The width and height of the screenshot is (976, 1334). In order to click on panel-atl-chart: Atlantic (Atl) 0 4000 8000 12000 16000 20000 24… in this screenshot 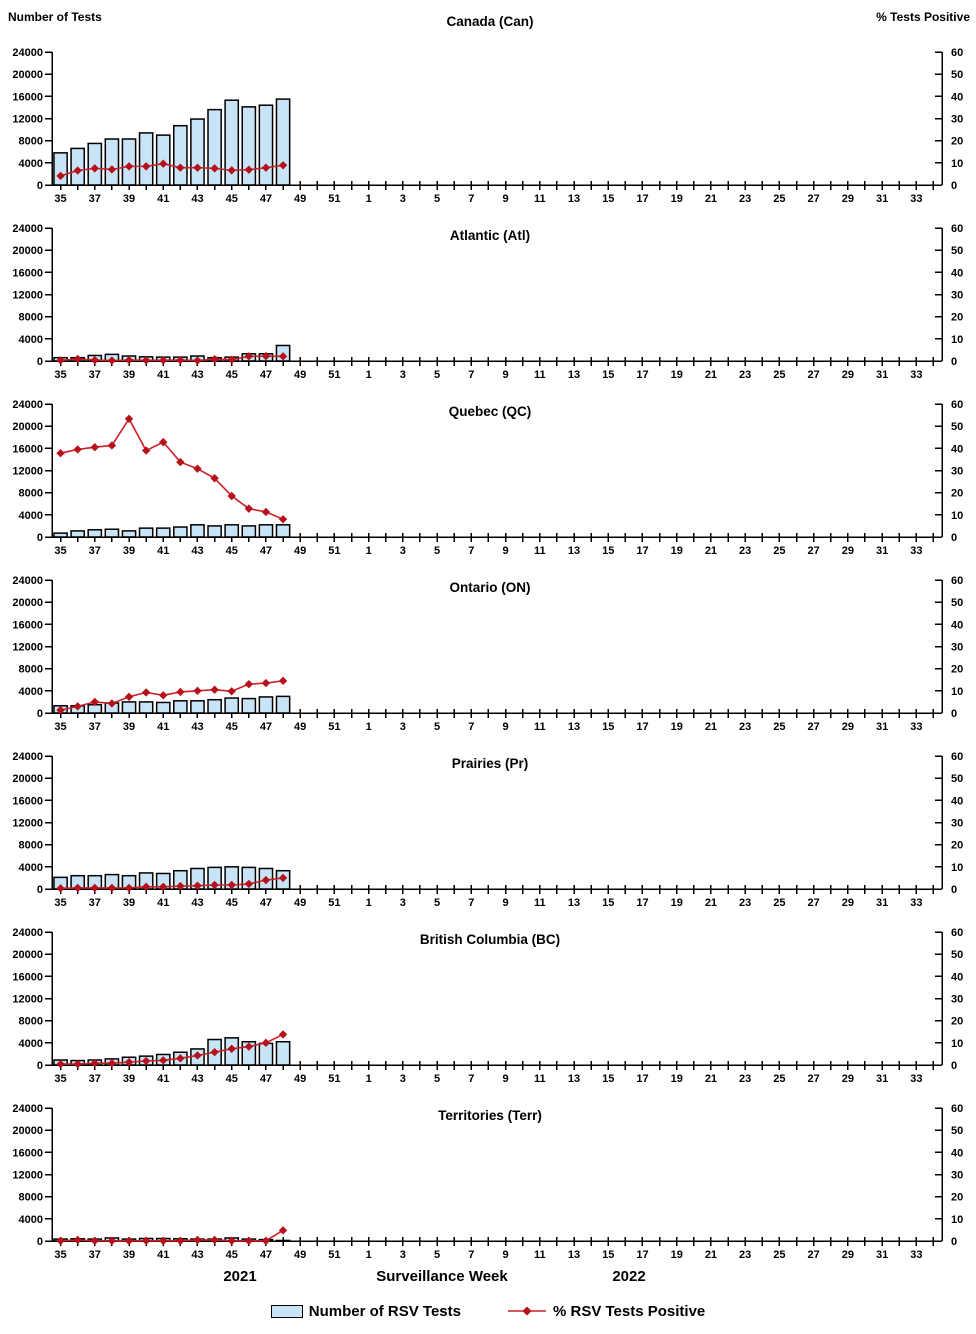, I will do `click(487, 302)`.